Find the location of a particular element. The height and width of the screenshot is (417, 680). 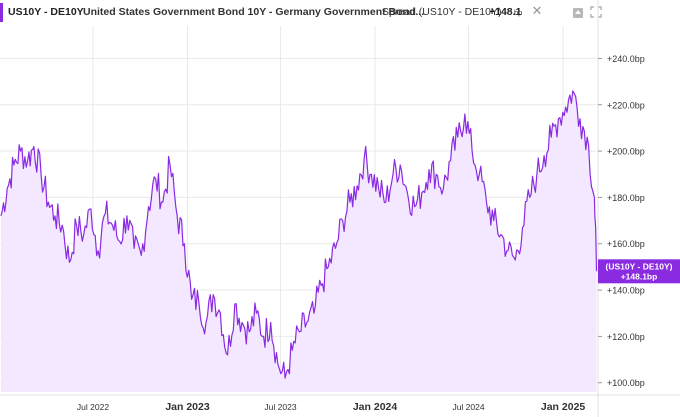

x-tick-label: Jan 2024 is located at coordinates (375, 407).